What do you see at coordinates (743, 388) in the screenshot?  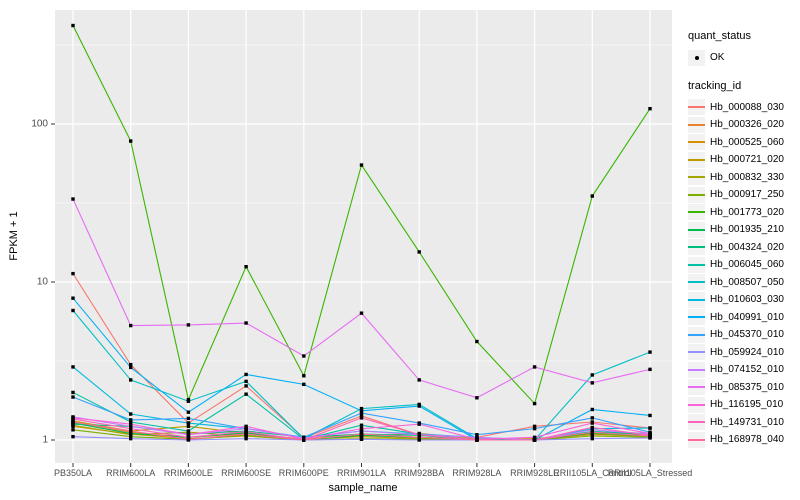 I see `legend-item-Hb_085375_010: Hb_085375_010` at bounding box center [743, 388].